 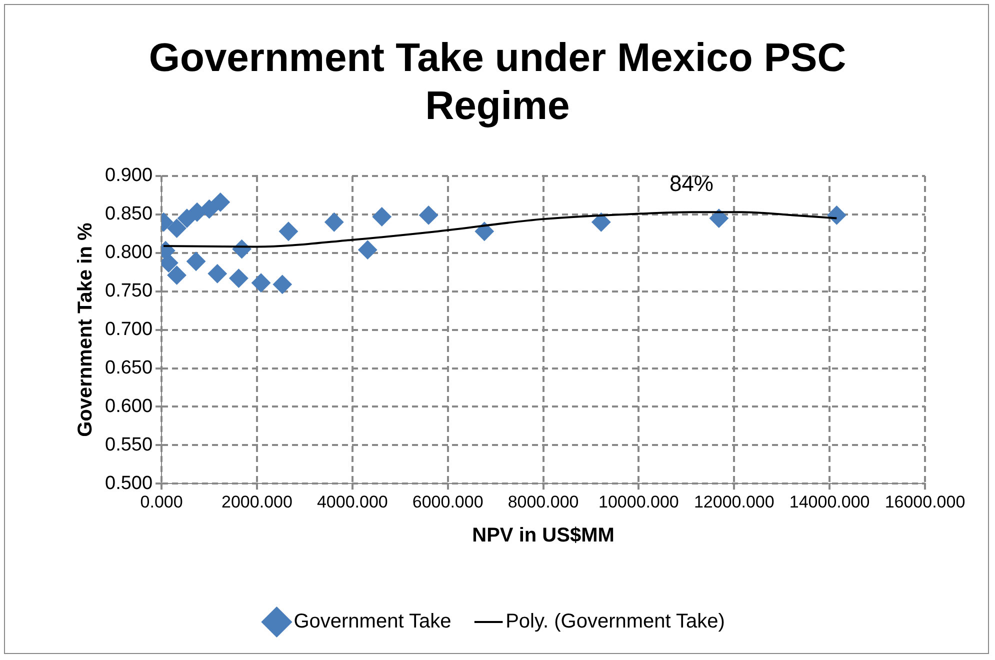 I want to click on x-tick-label: 10000.000, so click(x=638, y=502).